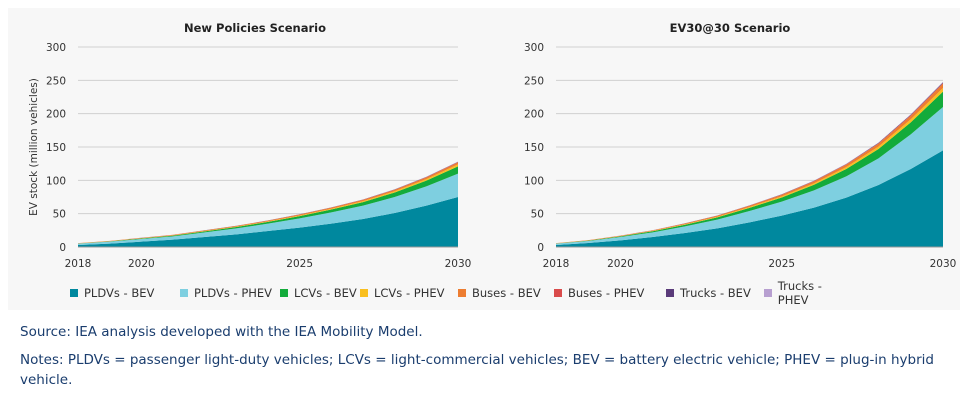 The width and height of the screenshot is (968, 400). Describe the element at coordinates (325, 293) in the screenshot. I see `legend-label: LCVs - BEV` at that location.